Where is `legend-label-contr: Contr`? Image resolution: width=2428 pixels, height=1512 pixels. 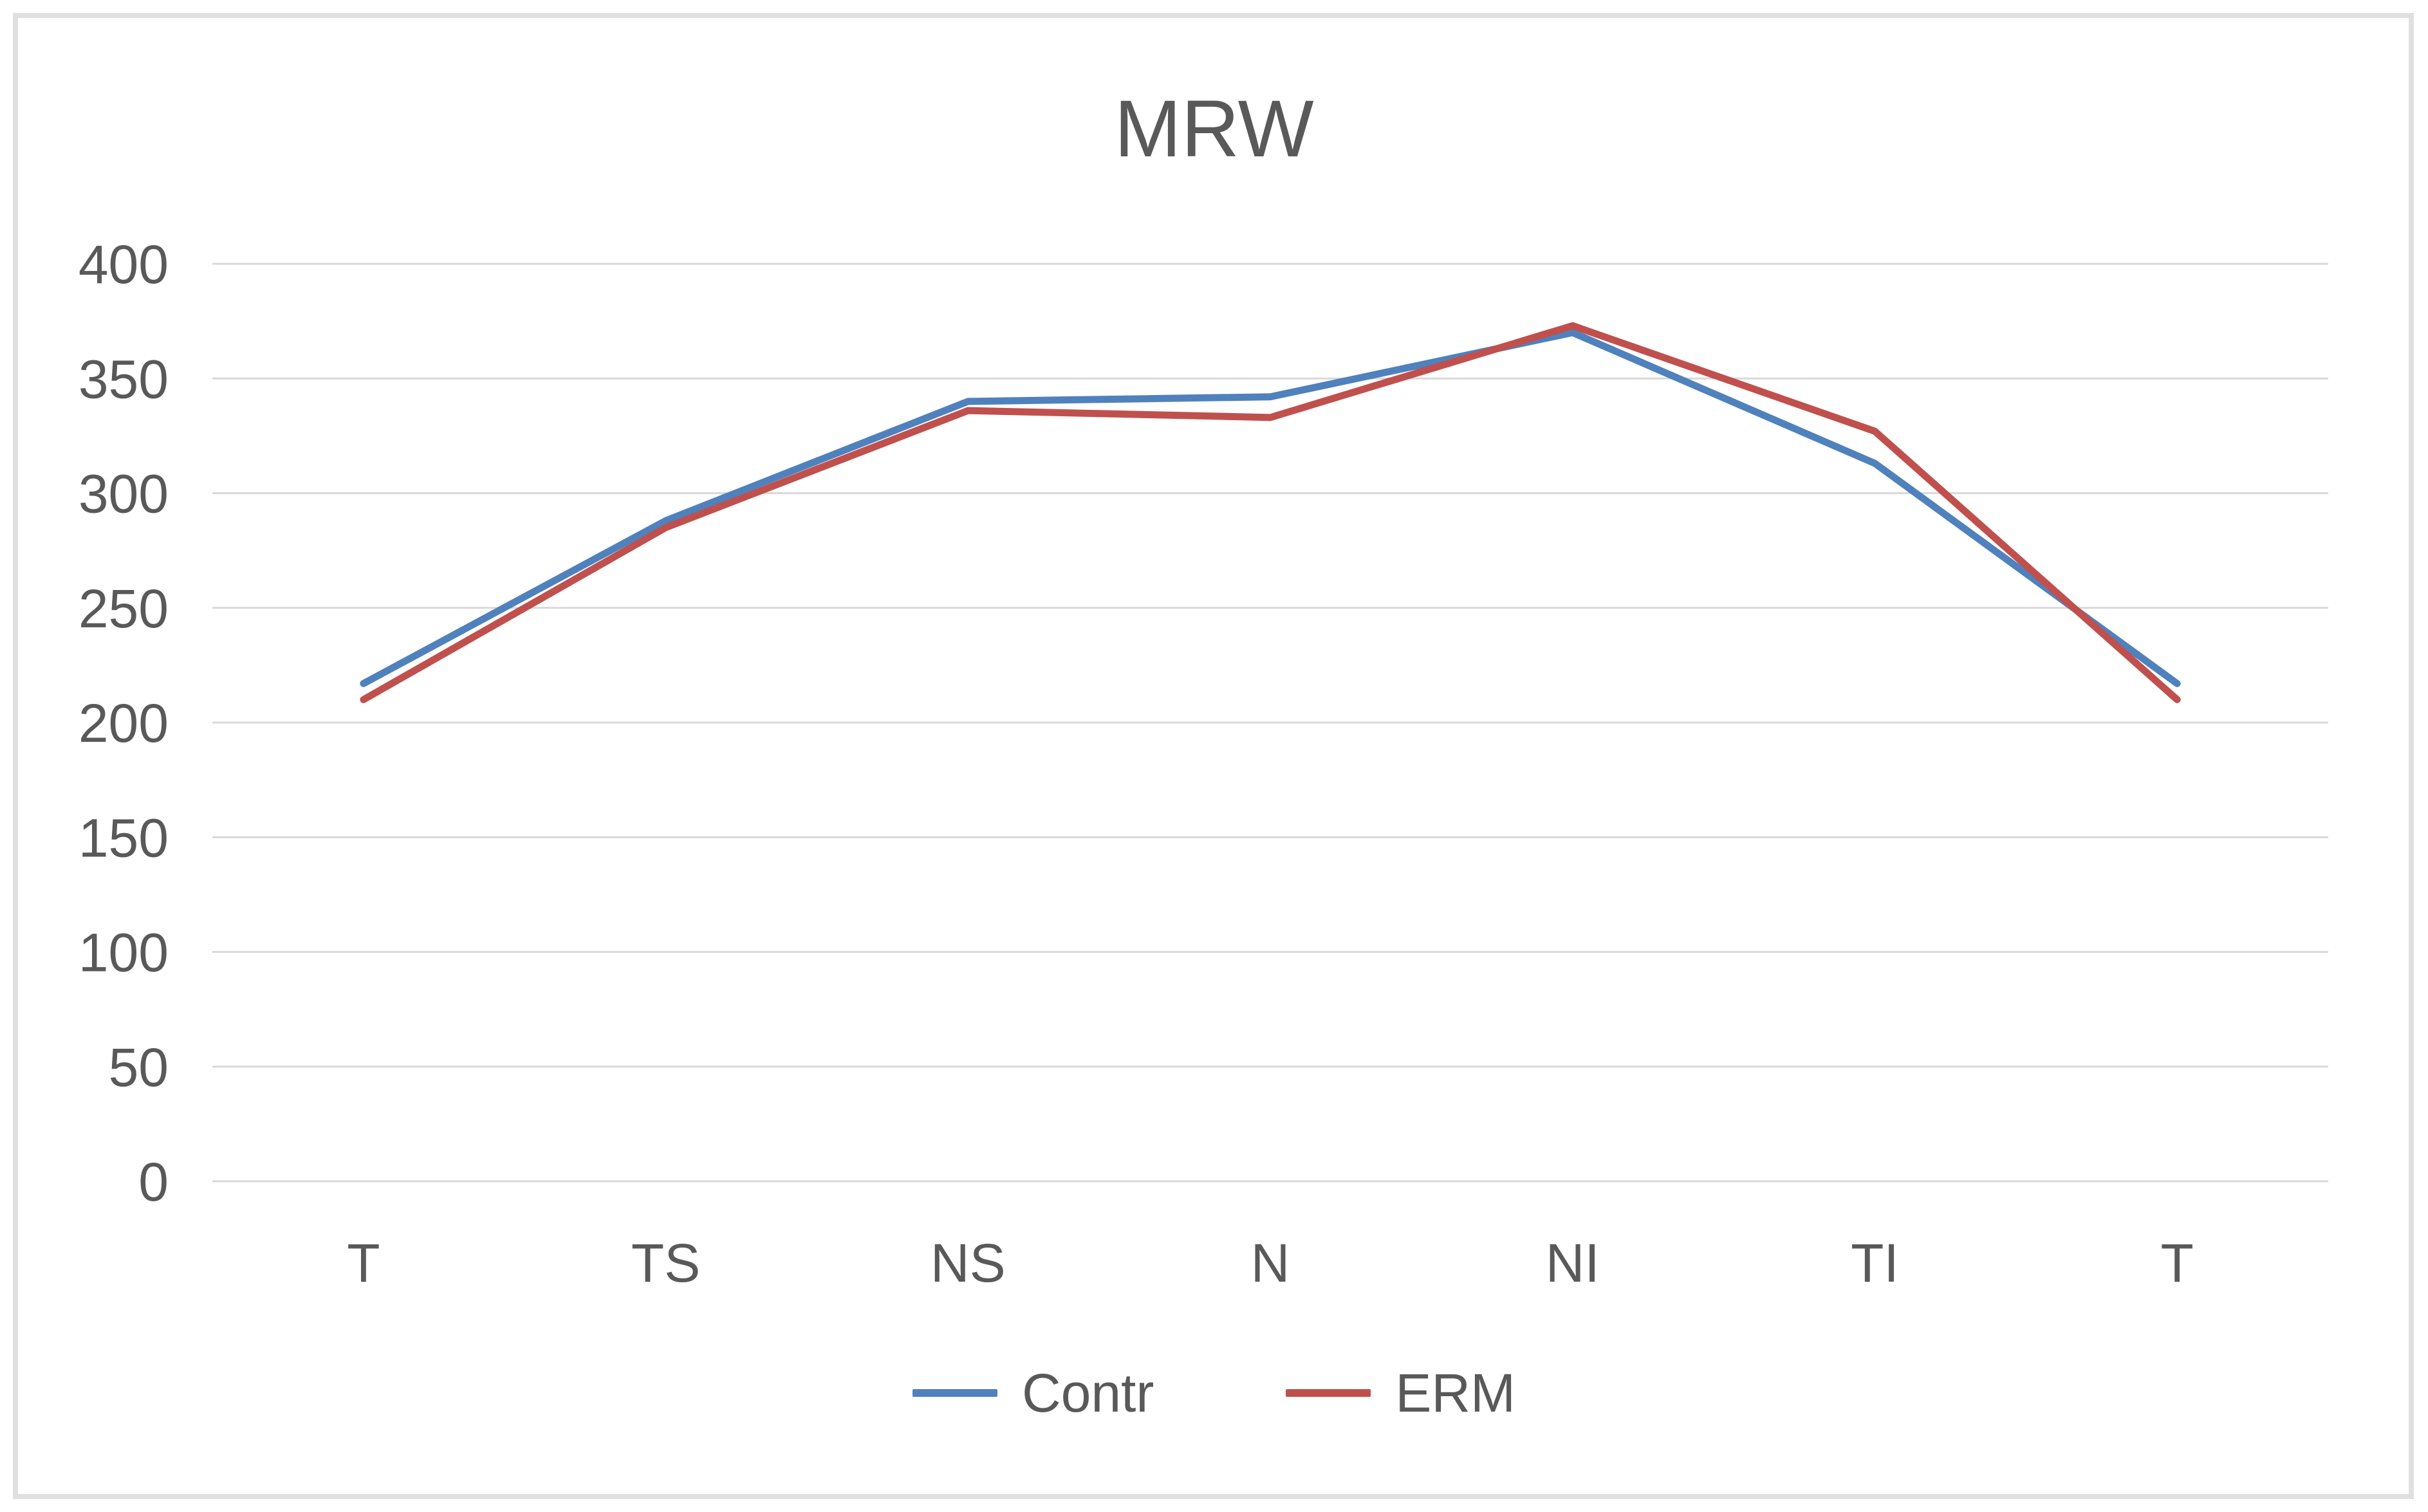
legend-label-contr: Contr is located at coordinates (1087, 1392).